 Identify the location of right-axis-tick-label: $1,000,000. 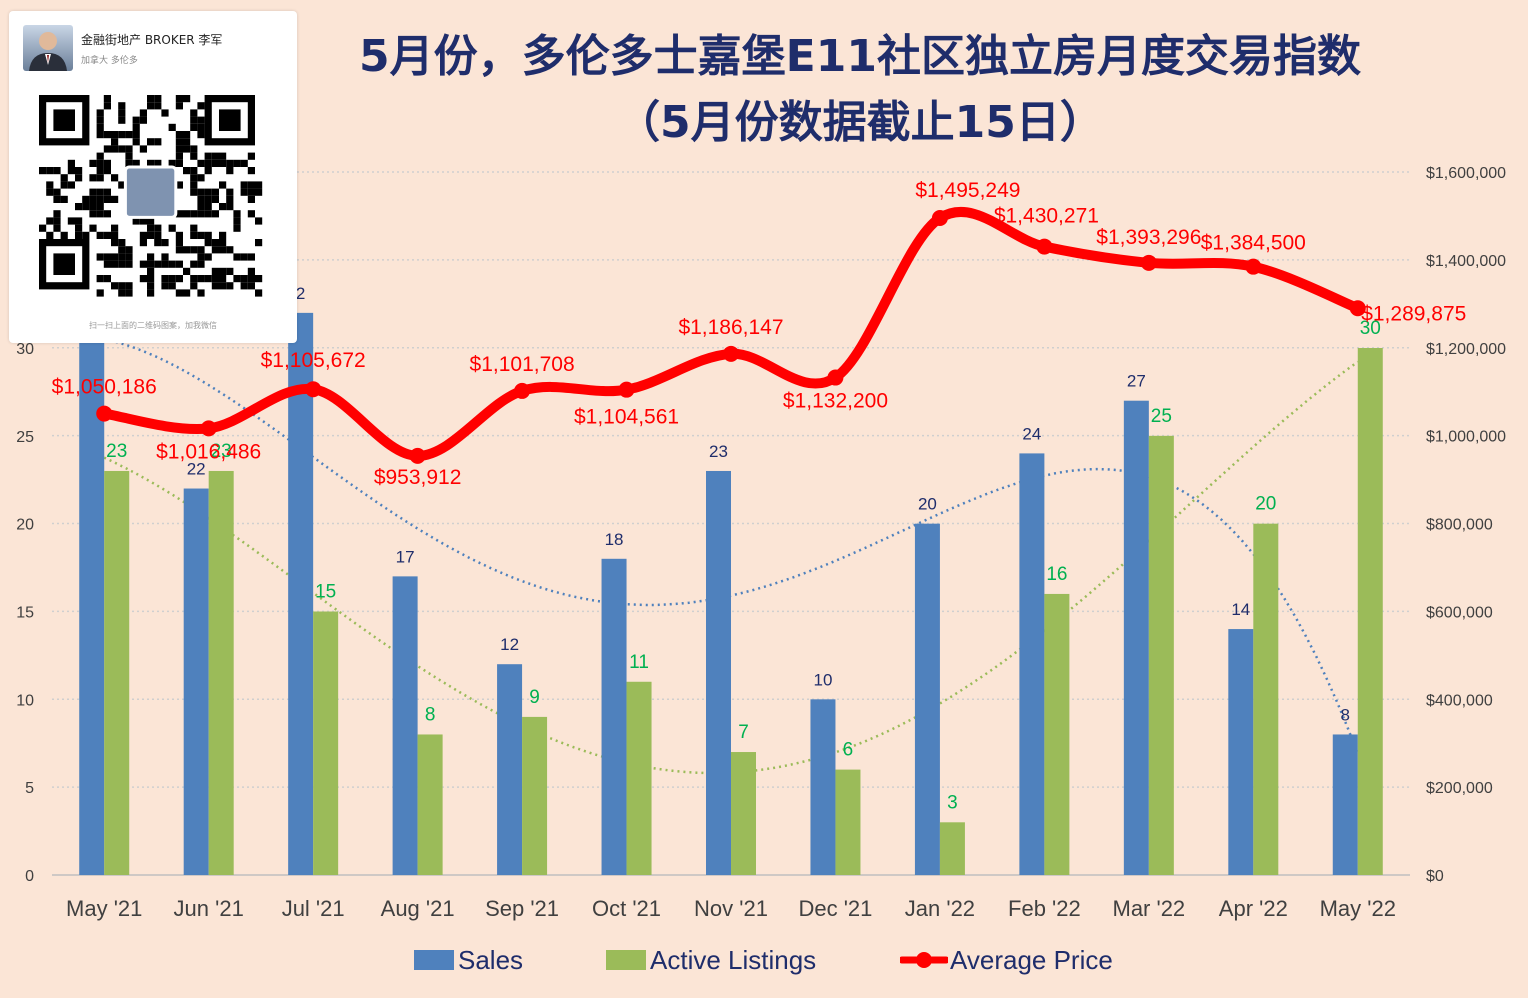
(1466, 437).